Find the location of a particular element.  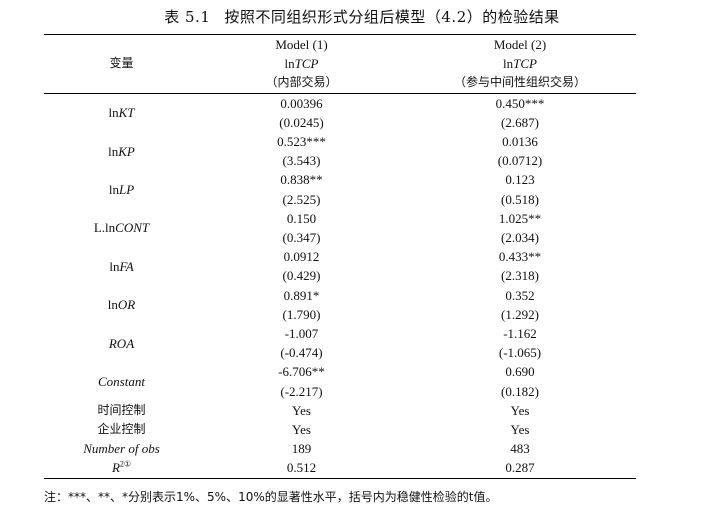

model1-coef: 0.150 is located at coordinates (301, 218).